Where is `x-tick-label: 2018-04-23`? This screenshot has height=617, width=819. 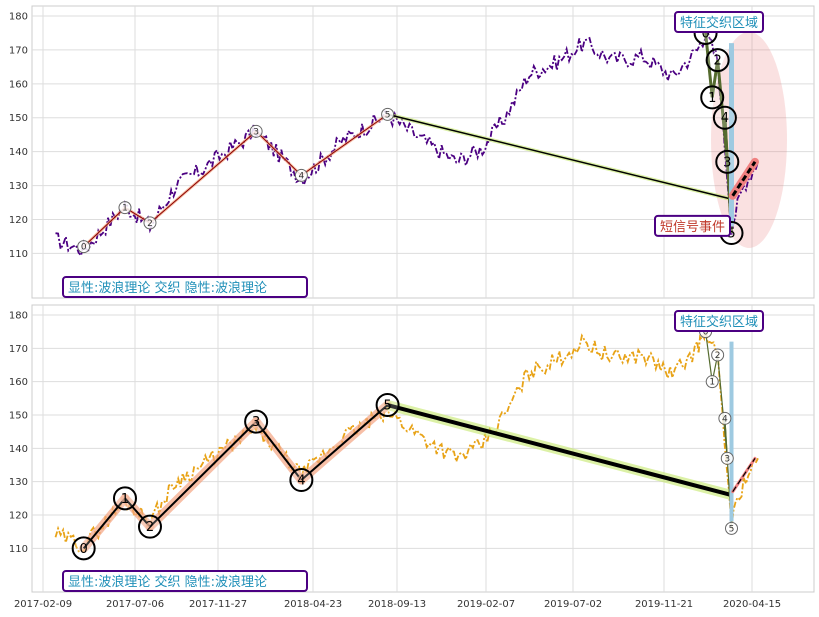
x-tick-label: 2018-04-23 is located at coordinates (313, 604).